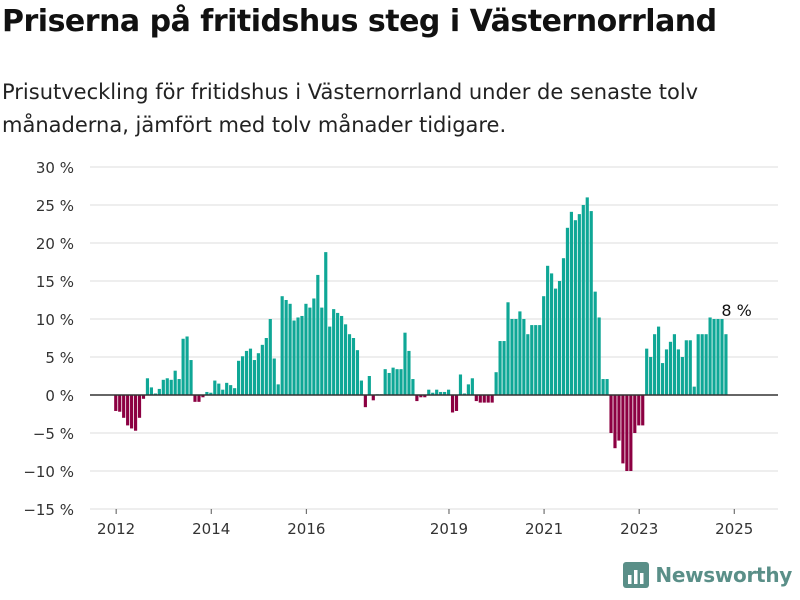 The image size is (800, 600). I want to click on y-tick-label: 20 %, so click(55, 244).